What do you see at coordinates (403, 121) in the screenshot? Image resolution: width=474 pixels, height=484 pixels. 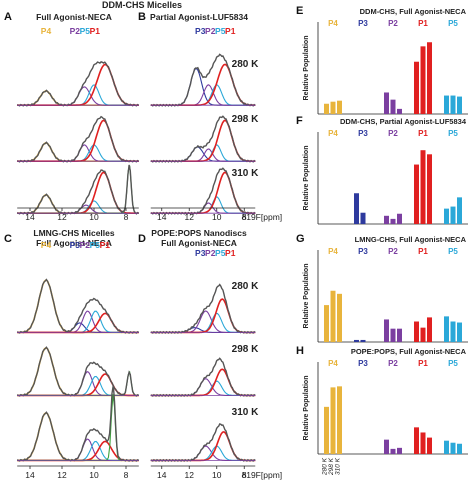 I see `chart-title: DDM-CHS, Partial Agonist-LUF5834` at bounding box center [403, 121].